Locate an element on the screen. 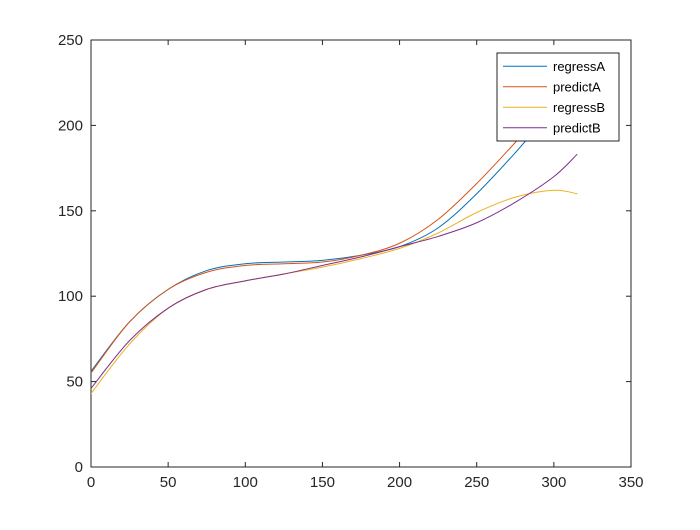  y-tick-label: 150 is located at coordinates (70, 211).